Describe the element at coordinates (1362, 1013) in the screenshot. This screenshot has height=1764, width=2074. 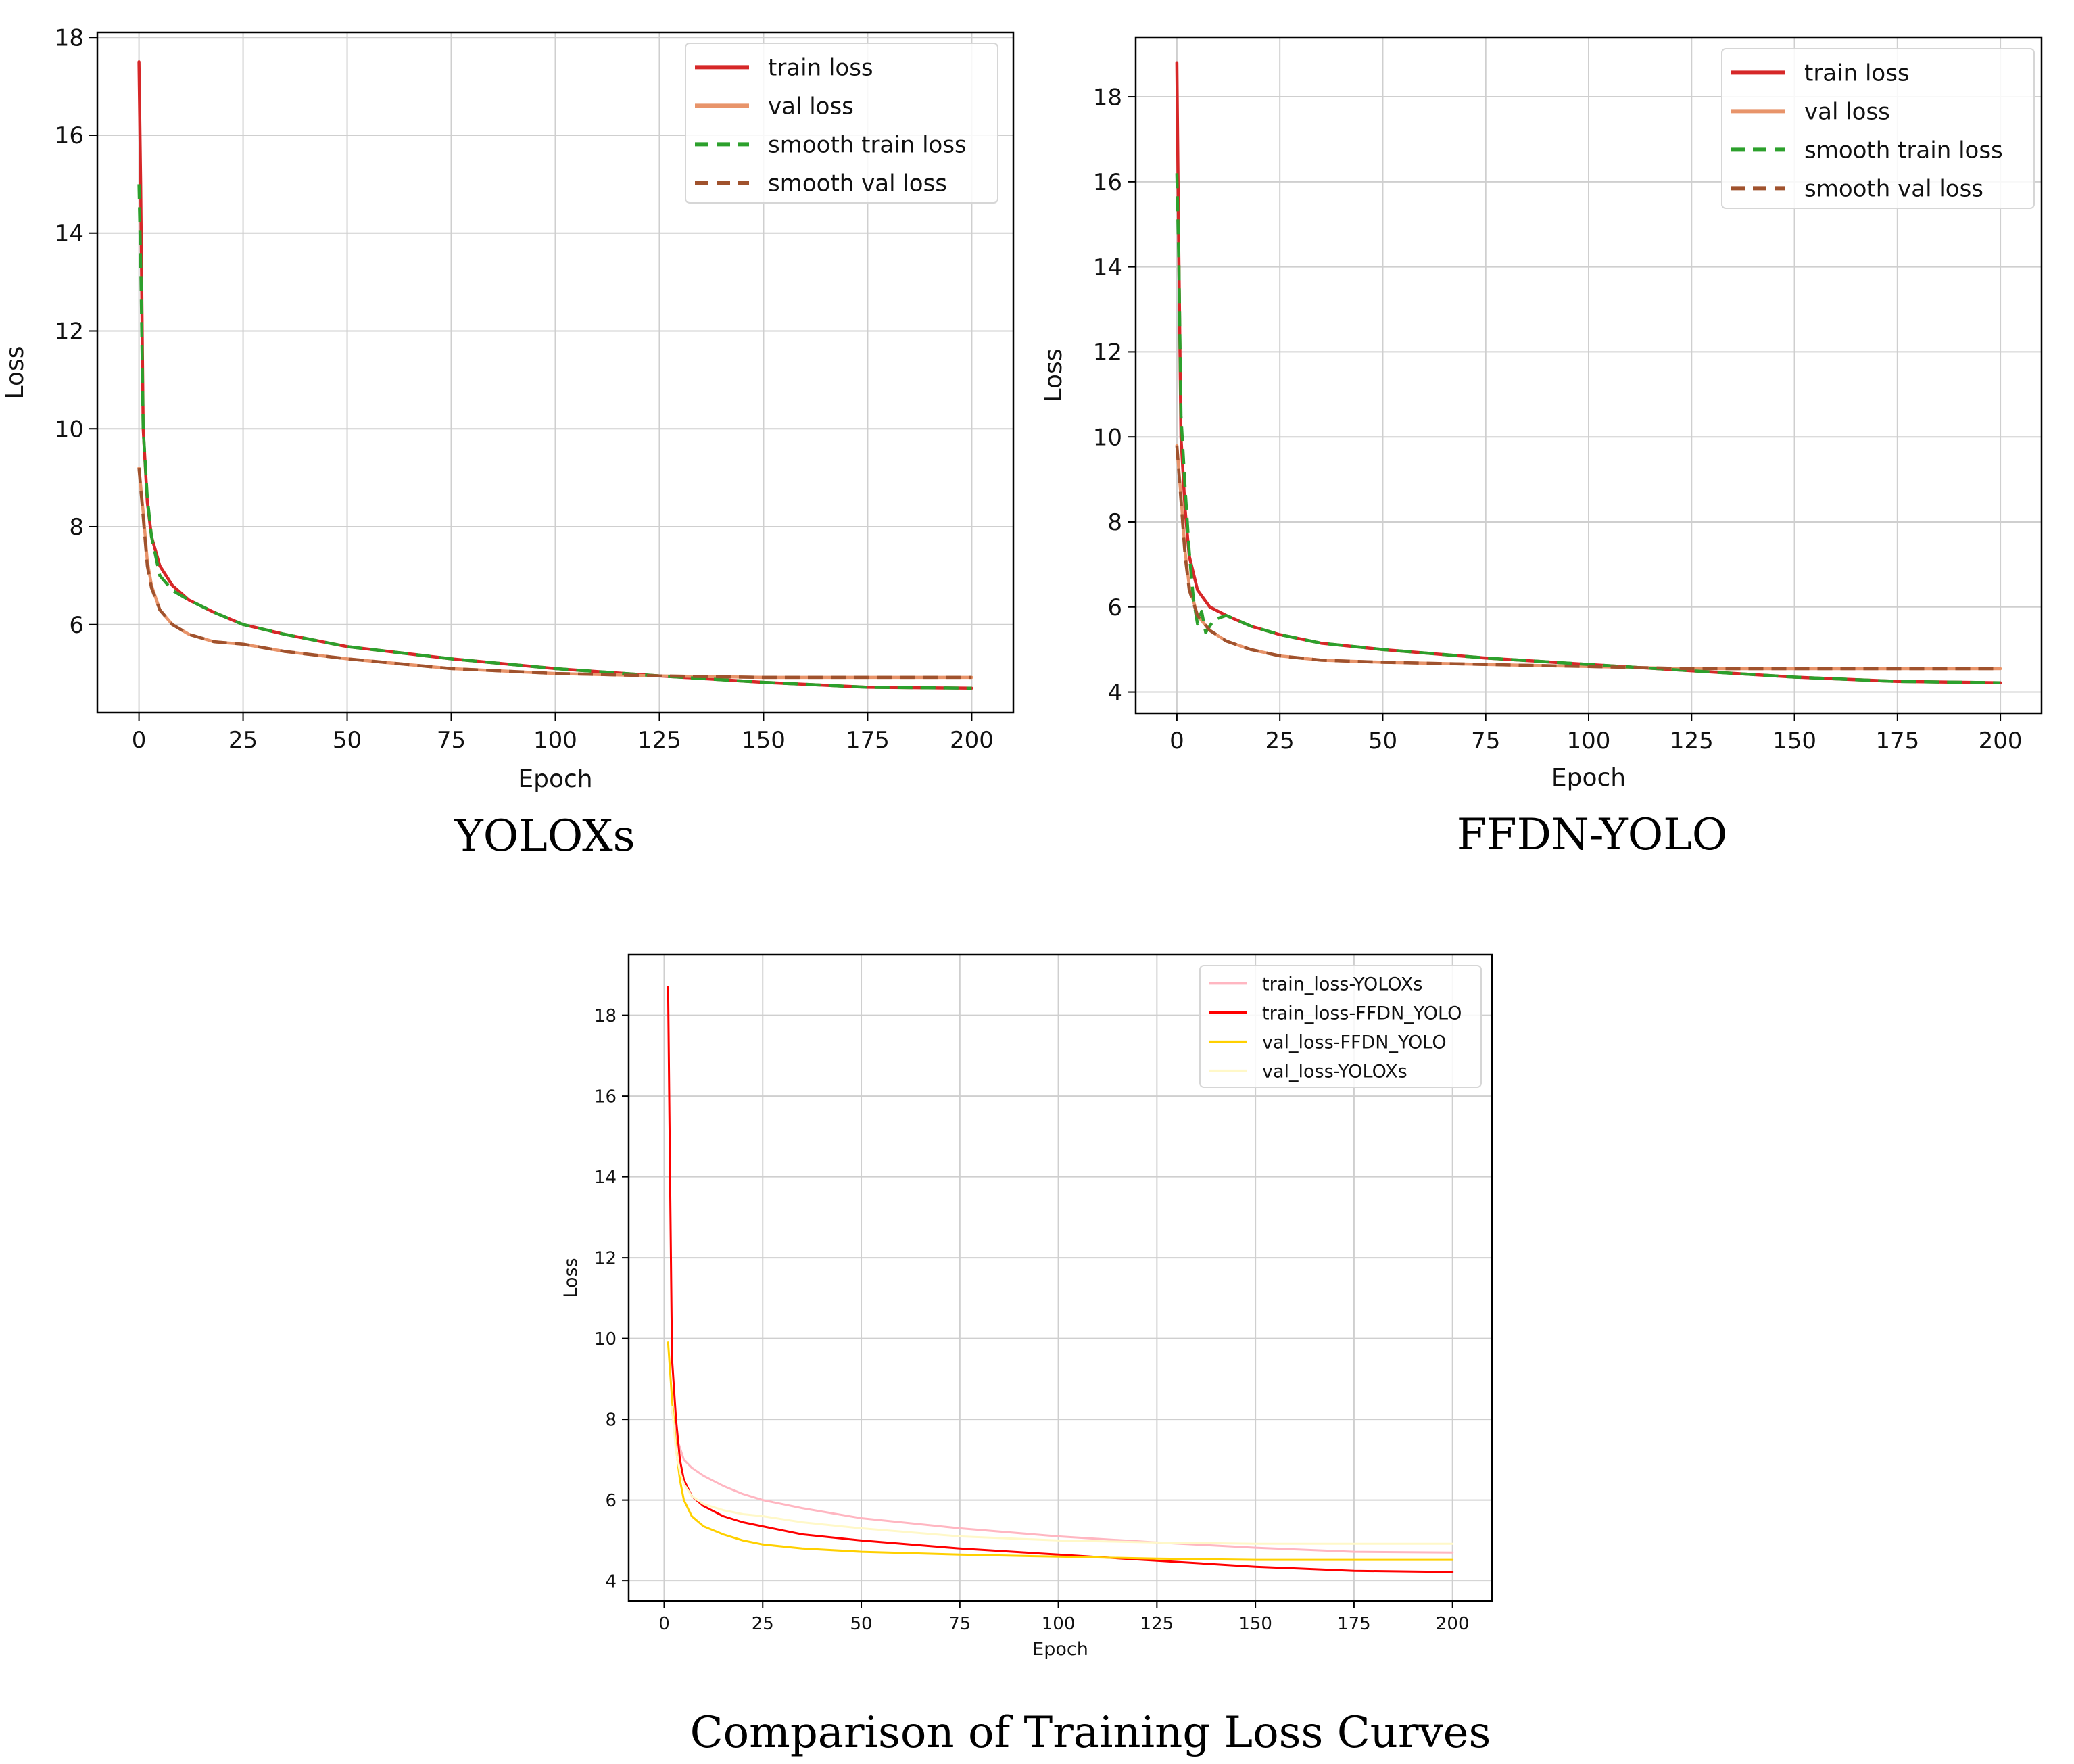
I see `legend-label-2: train_loss-FFDN_YOLO` at that location.